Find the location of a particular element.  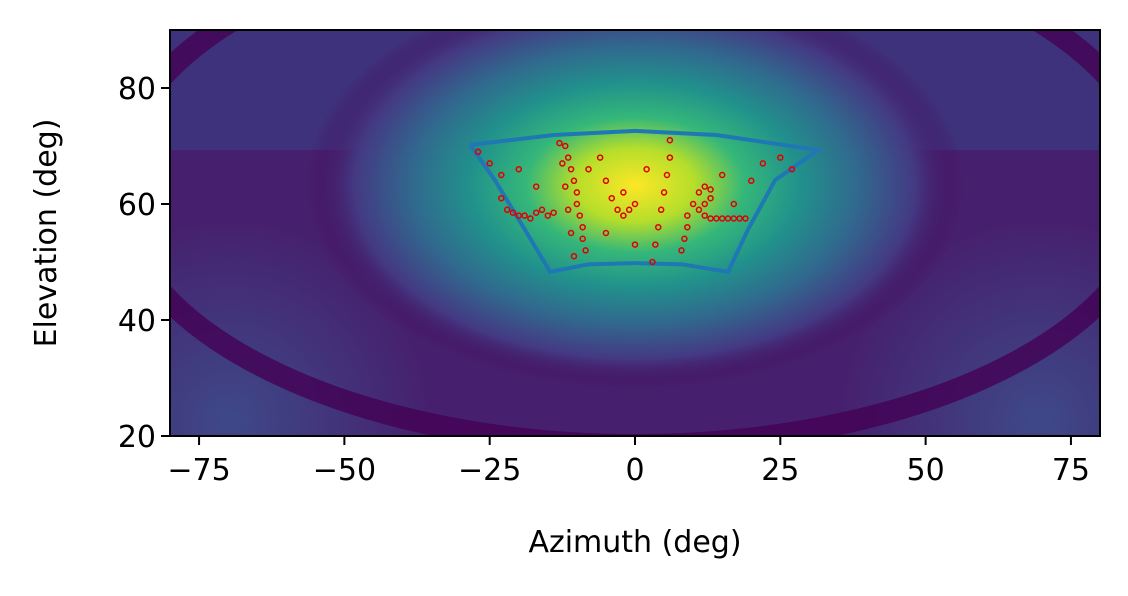

y-tick-label: 80 is located at coordinates (137, 89).